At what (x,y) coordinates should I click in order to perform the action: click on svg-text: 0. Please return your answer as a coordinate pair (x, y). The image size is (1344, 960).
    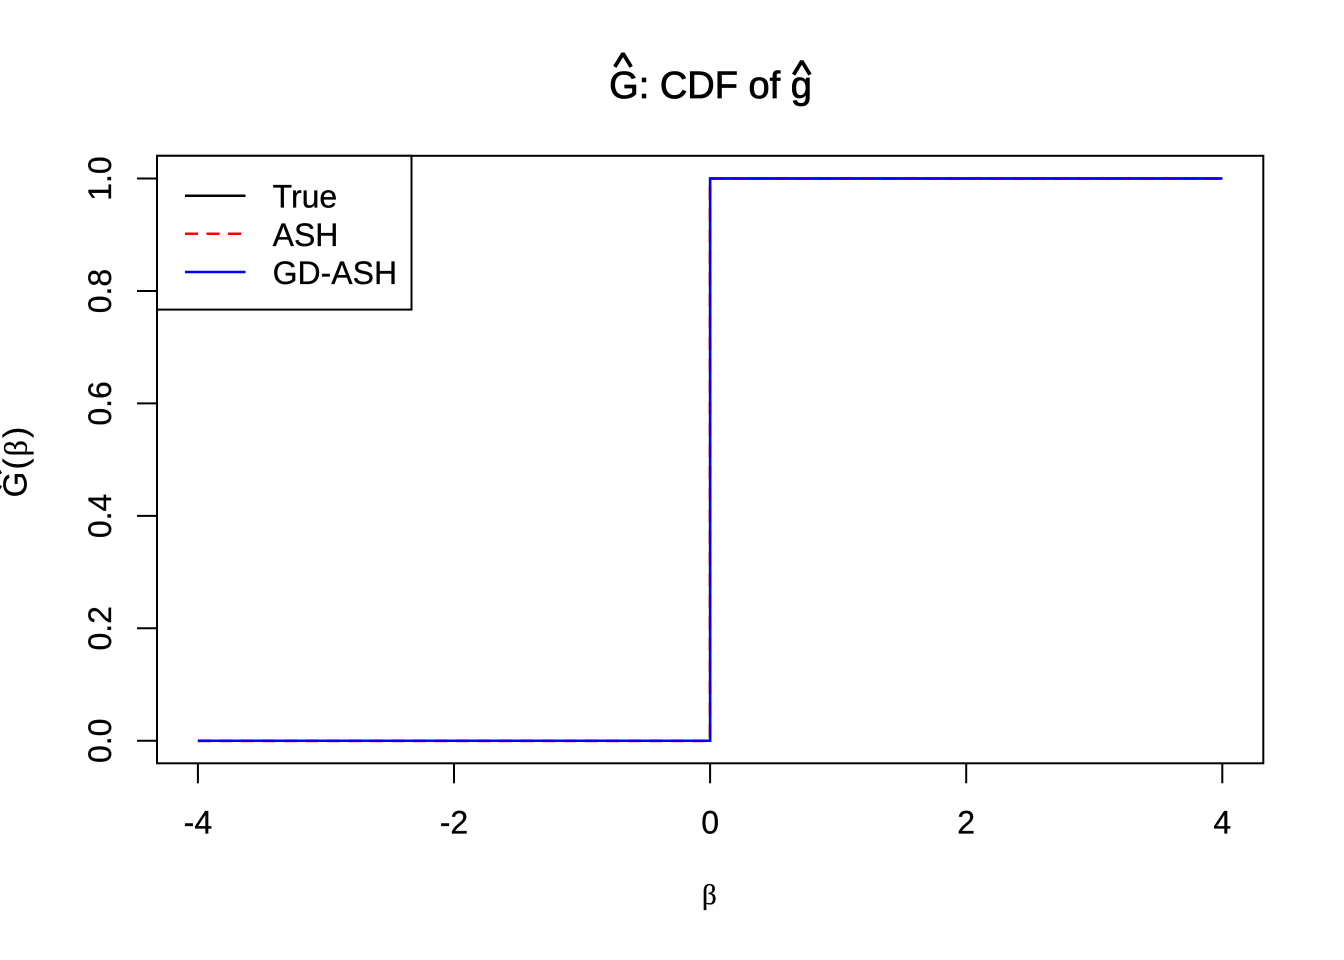
    Looking at the image, I should click on (710, 823).